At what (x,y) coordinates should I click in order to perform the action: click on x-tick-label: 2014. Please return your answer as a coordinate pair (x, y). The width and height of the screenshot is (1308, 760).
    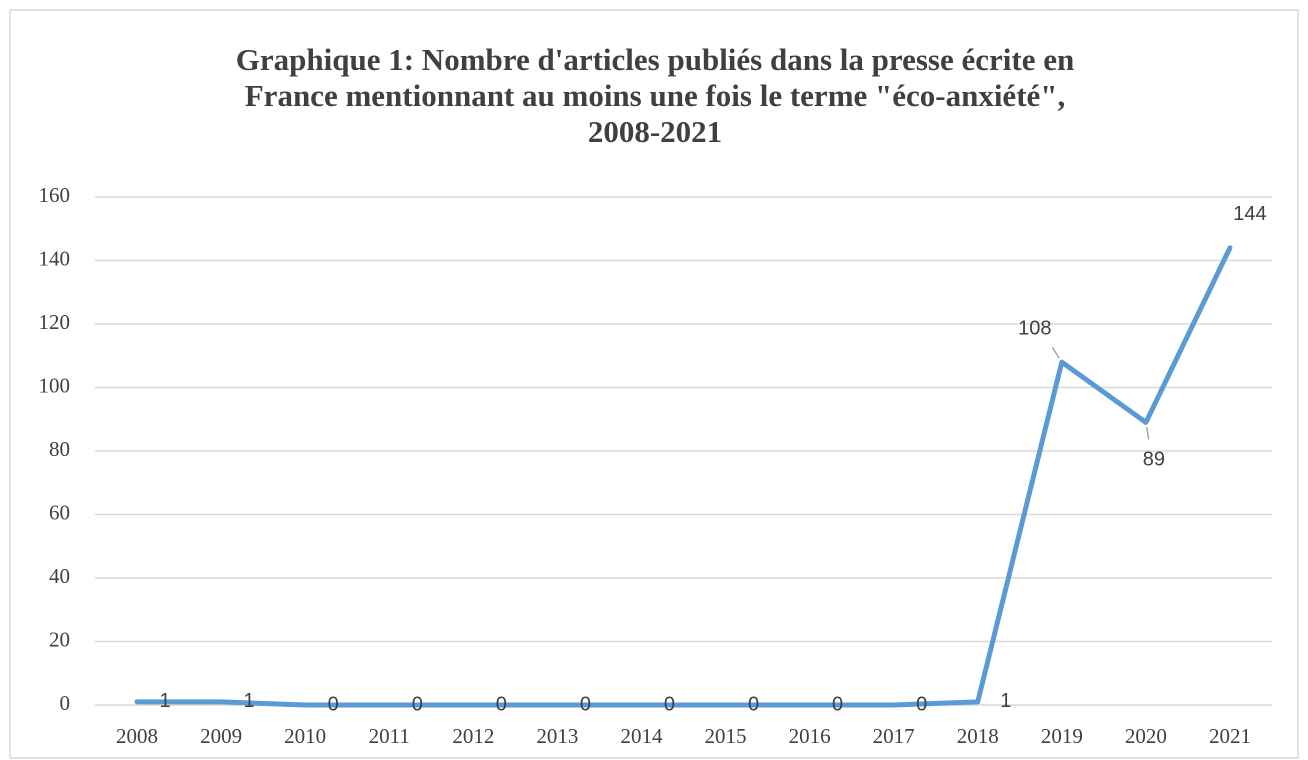
    Looking at the image, I should click on (641, 736).